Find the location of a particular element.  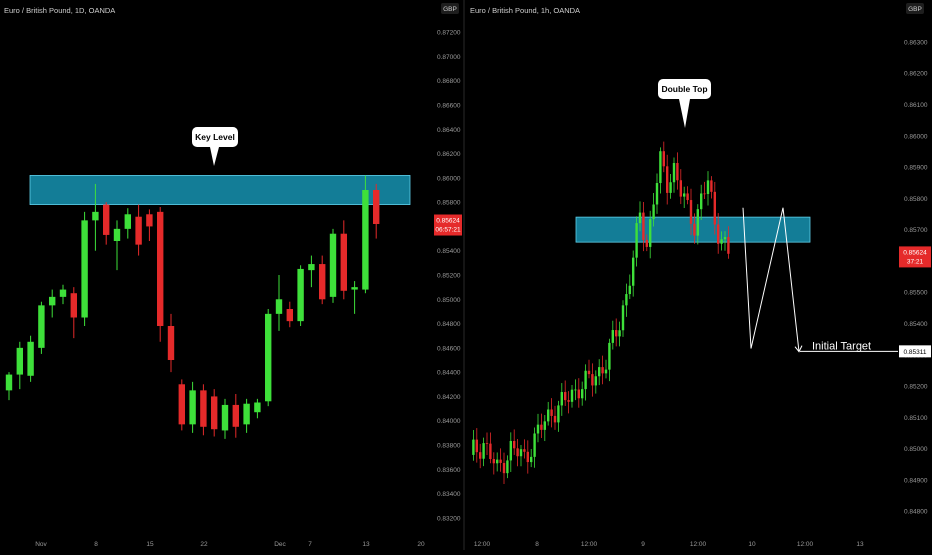

key-level-callout-pointer is located at coordinates (214, 156).